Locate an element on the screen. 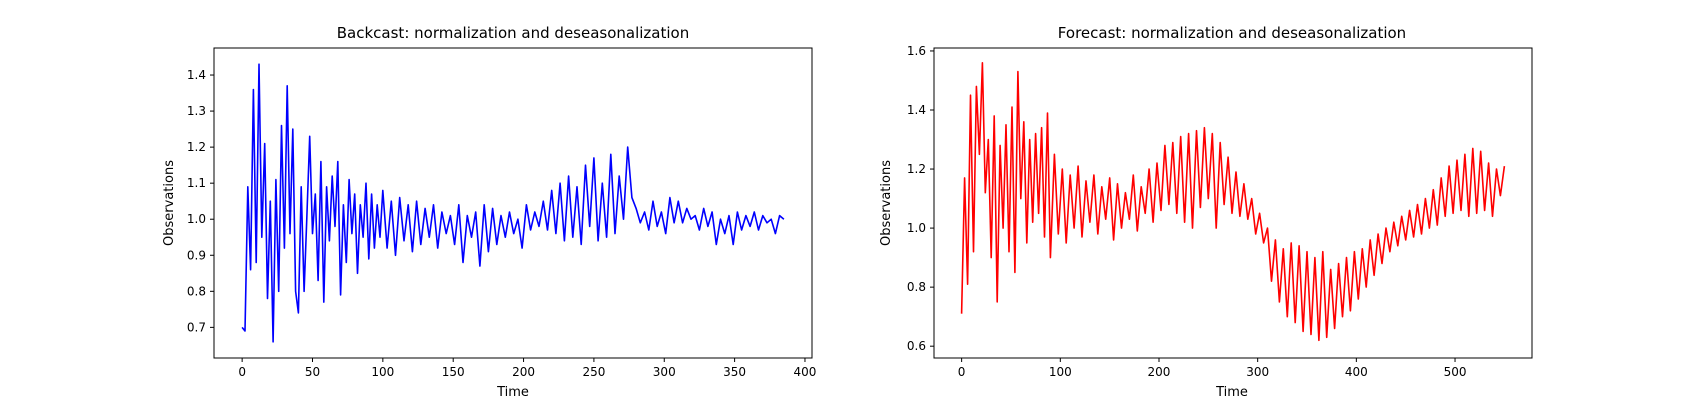 The height and width of the screenshot is (400, 1700). forecast-y-tick-label: 0.6 is located at coordinates (916, 346).